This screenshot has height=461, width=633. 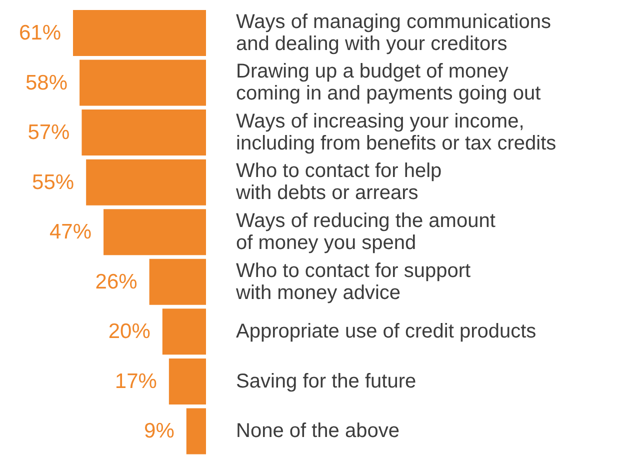 I want to click on data-label: 58%, so click(x=47, y=82).